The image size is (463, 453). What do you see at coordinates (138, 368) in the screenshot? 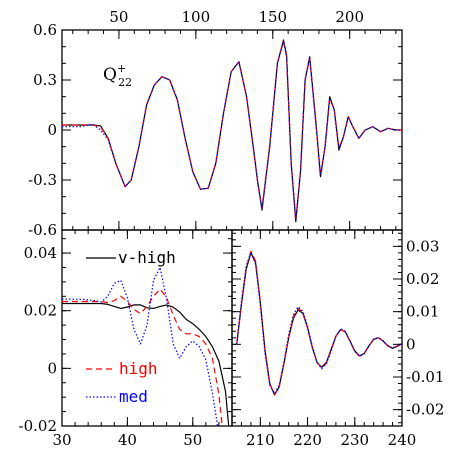
I see `legend-label-high: high` at bounding box center [138, 368].